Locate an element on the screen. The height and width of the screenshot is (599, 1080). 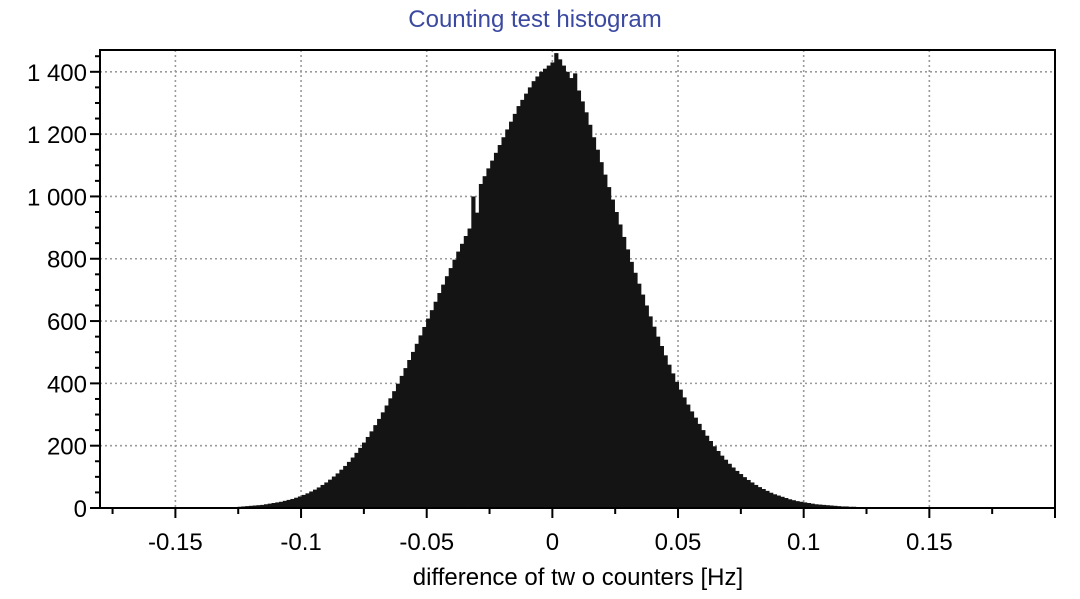
x-tick-label: 0.1 is located at coordinates (803, 542).